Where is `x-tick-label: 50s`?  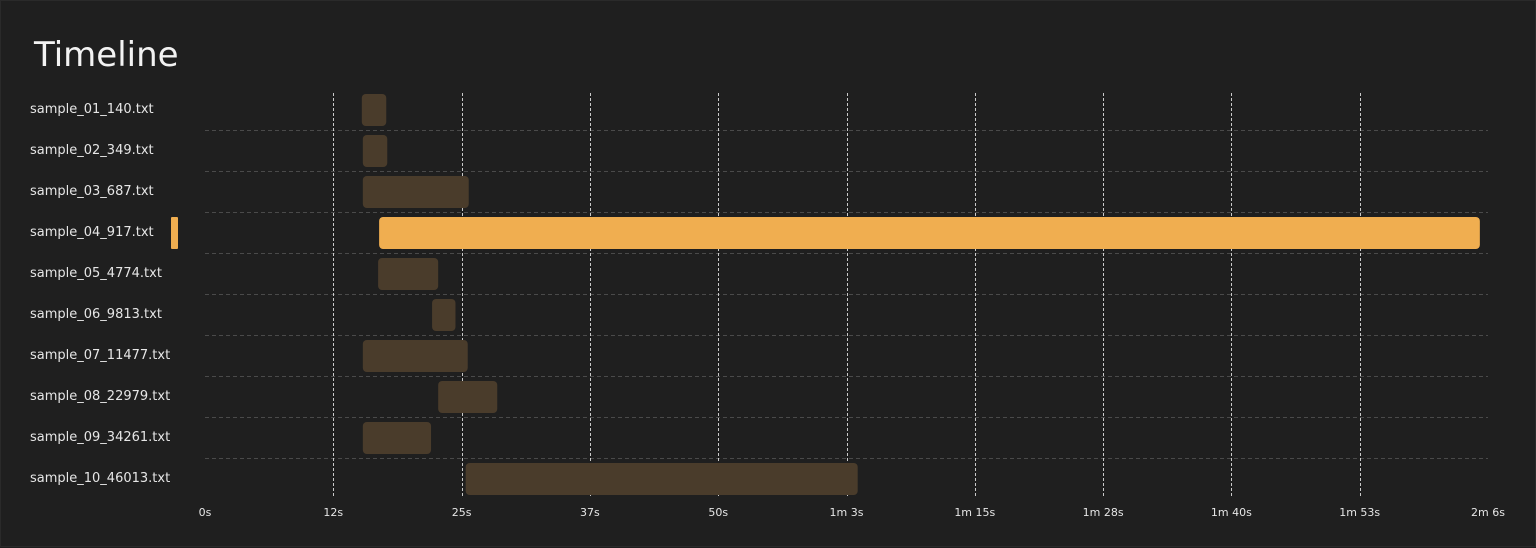 x-tick-label: 50s is located at coordinates (718, 512).